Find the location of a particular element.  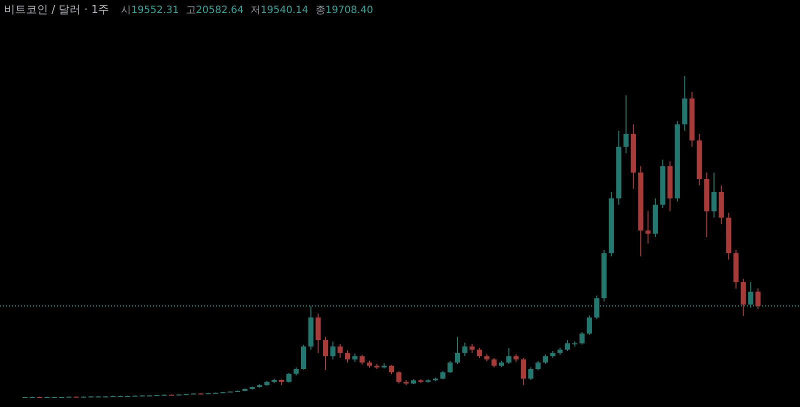

title: 비트코인 / 달러 · 1주 is located at coordinates (57, 9).